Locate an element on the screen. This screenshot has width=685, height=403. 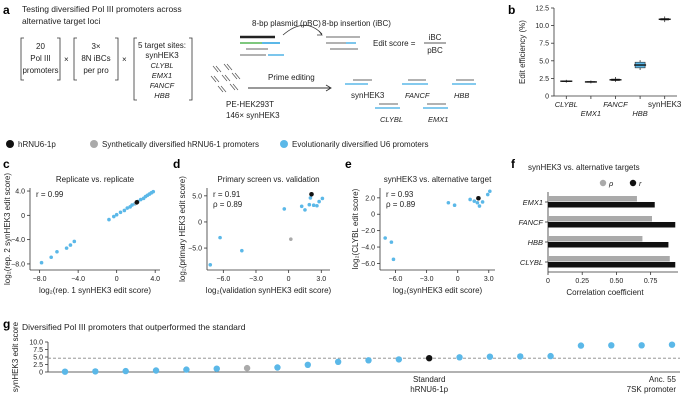
e-y-tick-label: −6.0 is located at coordinates (368, 264).